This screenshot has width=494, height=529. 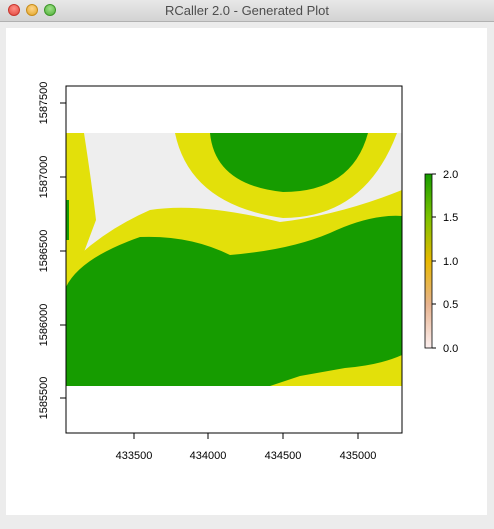 What do you see at coordinates (450, 218) in the screenshot?
I see `legend-tick-label: 1.5` at bounding box center [450, 218].